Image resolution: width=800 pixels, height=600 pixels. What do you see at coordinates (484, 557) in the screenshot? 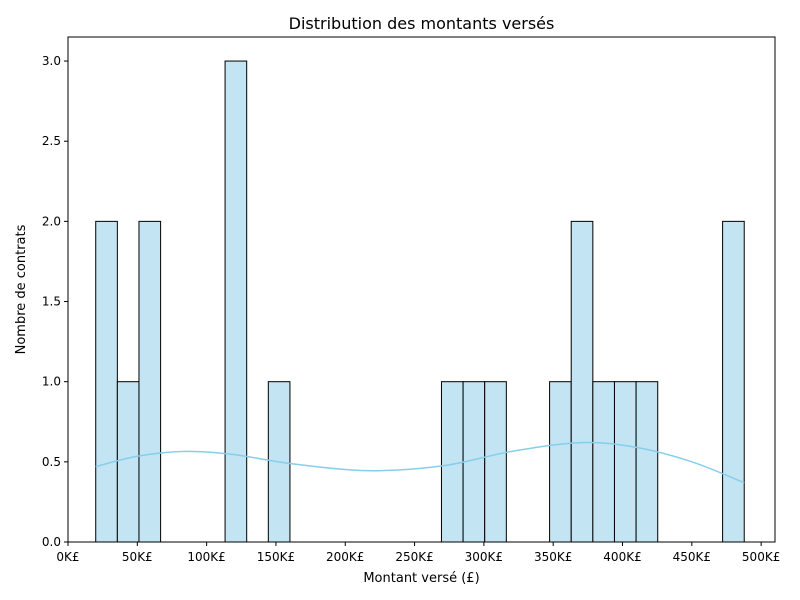
I see `x-tick-label: 300K£` at bounding box center [484, 557].